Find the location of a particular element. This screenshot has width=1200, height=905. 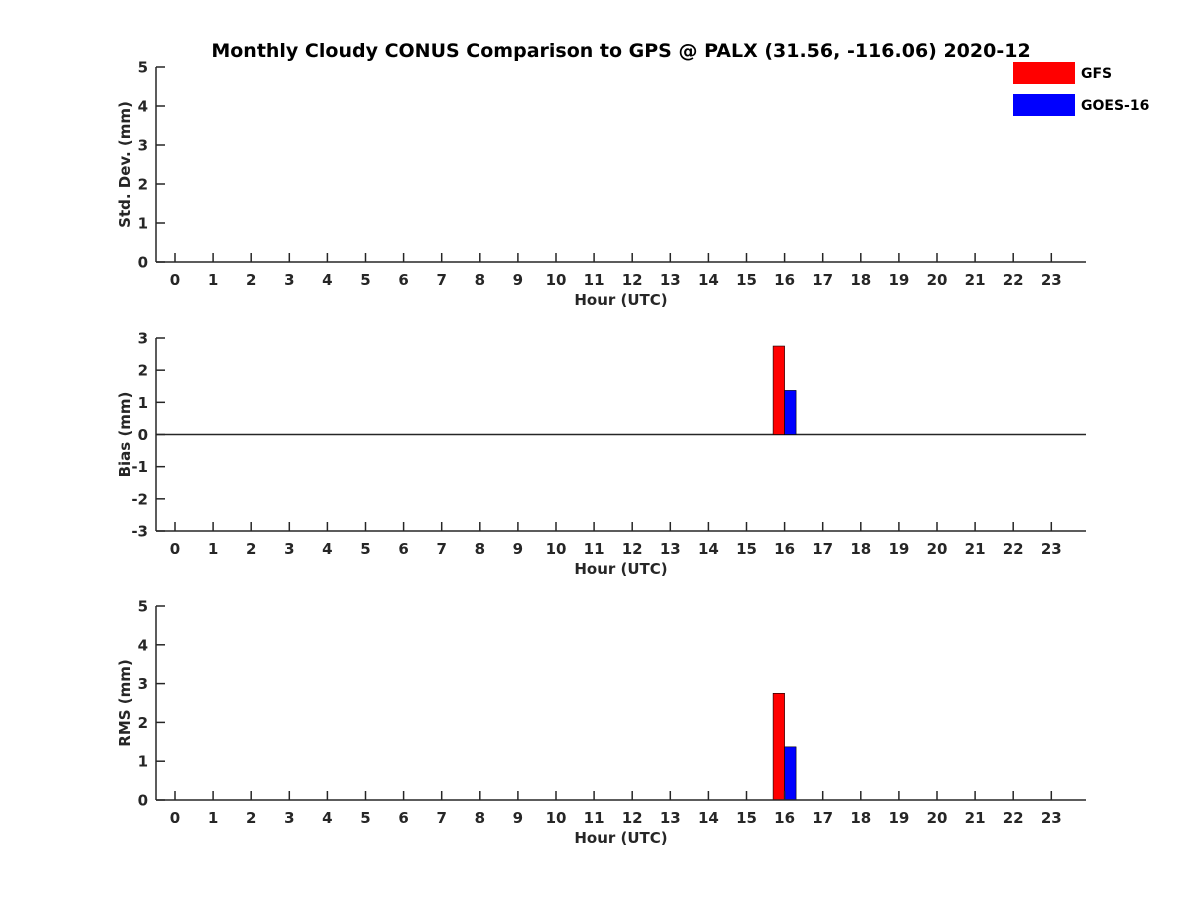

y-tick-label: -1 is located at coordinates (139, 467).